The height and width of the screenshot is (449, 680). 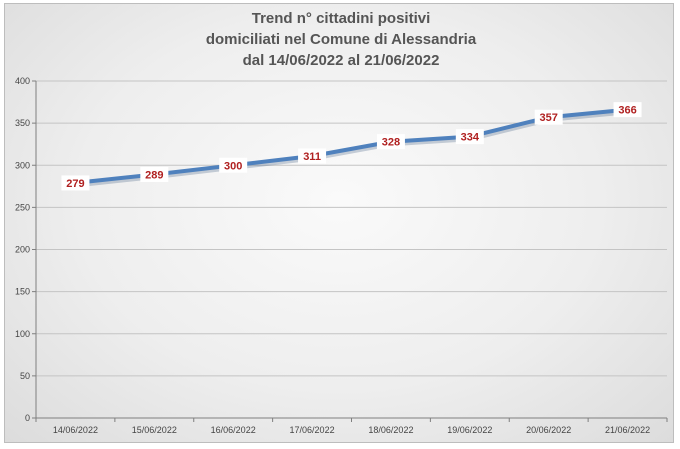 What do you see at coordinates (27, 418) in the screenshot?
I see `y-tick-label: 0` at bounding box center [27, 418].